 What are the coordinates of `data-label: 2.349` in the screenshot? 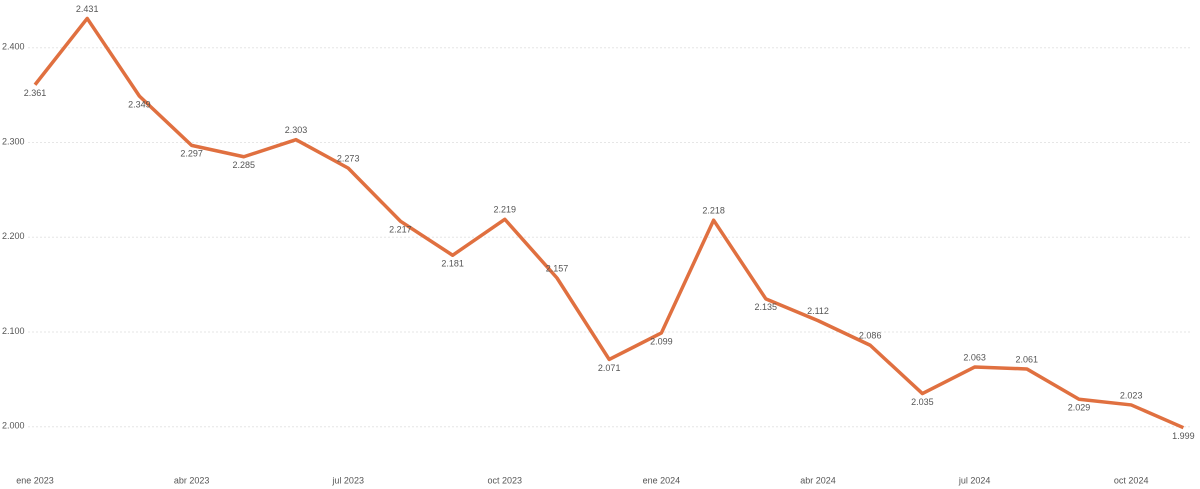 It's located at (139, 104).